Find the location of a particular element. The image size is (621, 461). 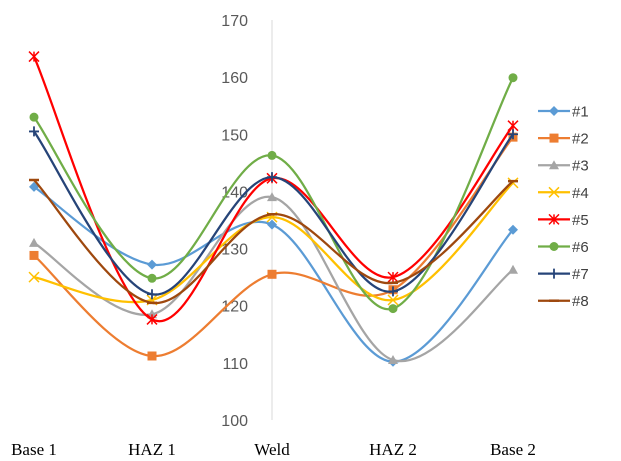

x-tick-label: HAZ 1 is located at coordinates (152, 449).